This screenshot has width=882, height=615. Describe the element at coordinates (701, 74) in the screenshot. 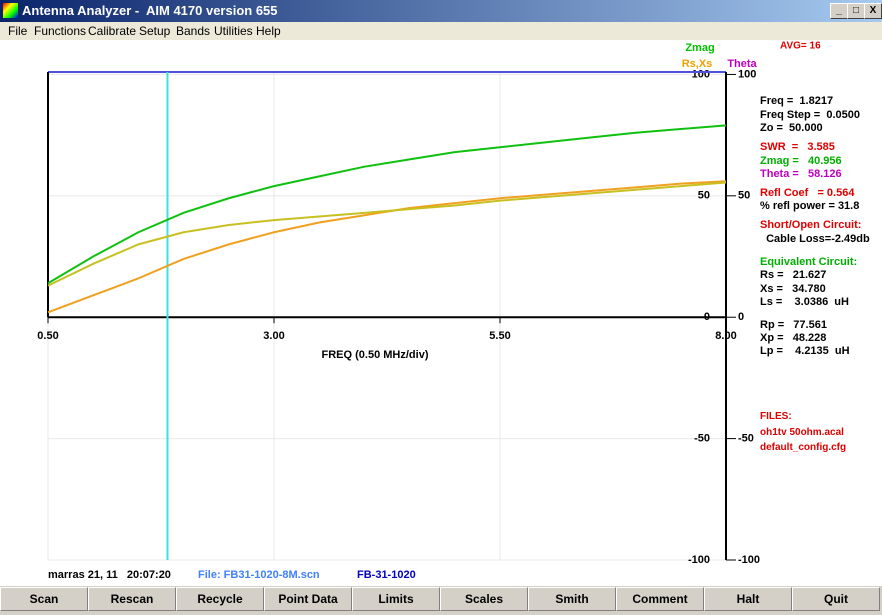

I see `y-tick-label: 100` at that location.